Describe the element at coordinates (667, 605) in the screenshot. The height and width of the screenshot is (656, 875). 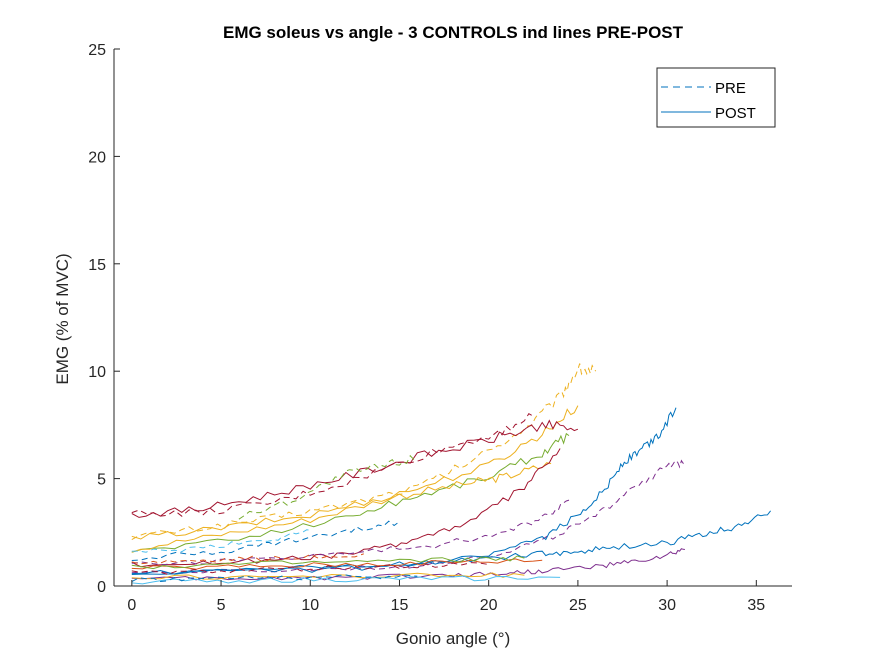
I see `x-tick-label: 30` at that location.